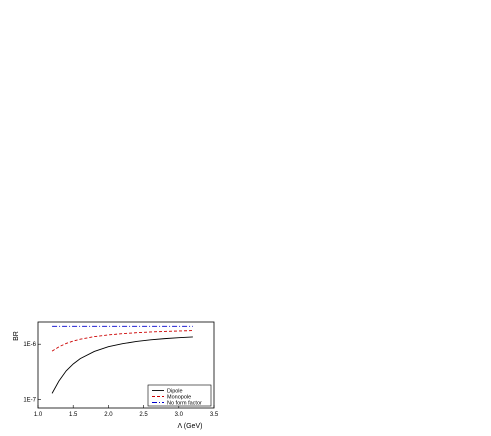 The width and height of the screenshot is (491, 436). Describe the element at coordinates (143, 415) in the screenshot. I see `x-tick-label: 2.5` at that location.